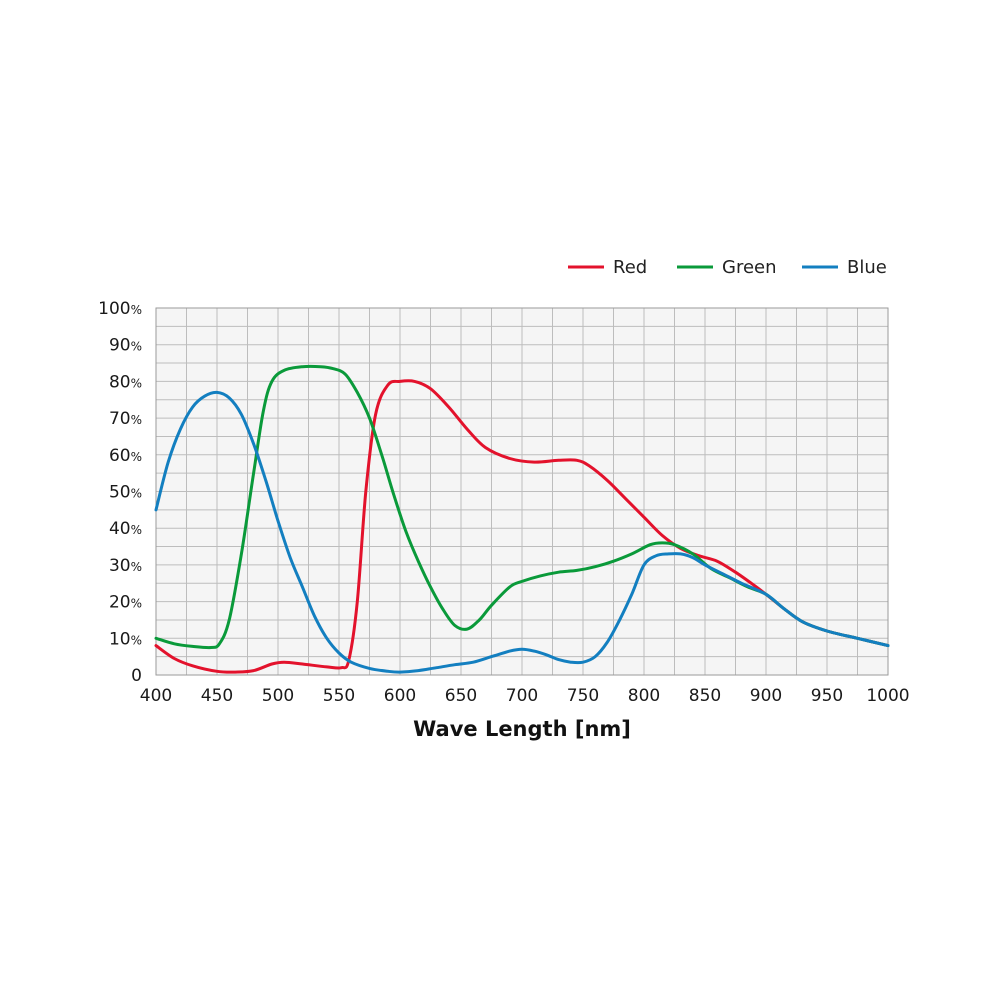 The height and width of the screenshot is (1000, 1000). I want to click on x-tick-label: 1000, so click(887, 696).